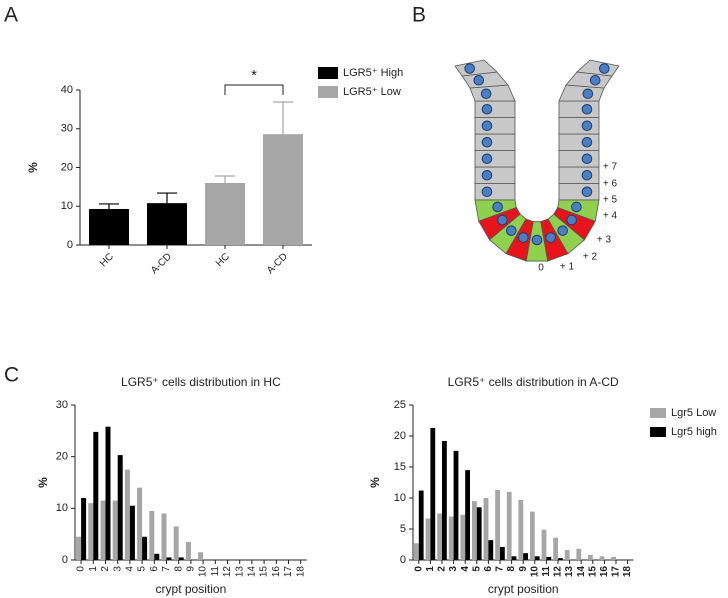  What do you see at coordinates (567, 267) in the screenshot?
I see `position-label: + 1` at bounding box center [567, 267].